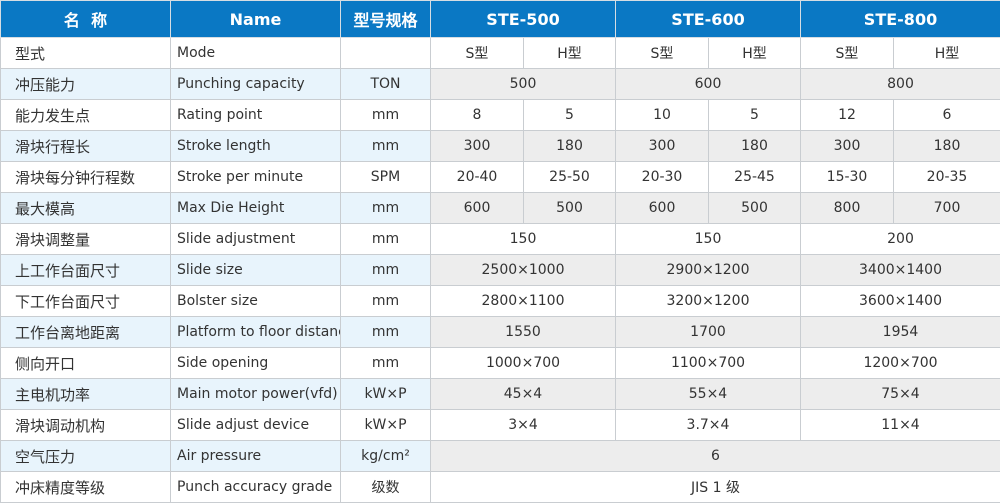  Describe the element at coordinates (523, 270) in the screenshot. I see `value-cell: 2500×1000` at that location.